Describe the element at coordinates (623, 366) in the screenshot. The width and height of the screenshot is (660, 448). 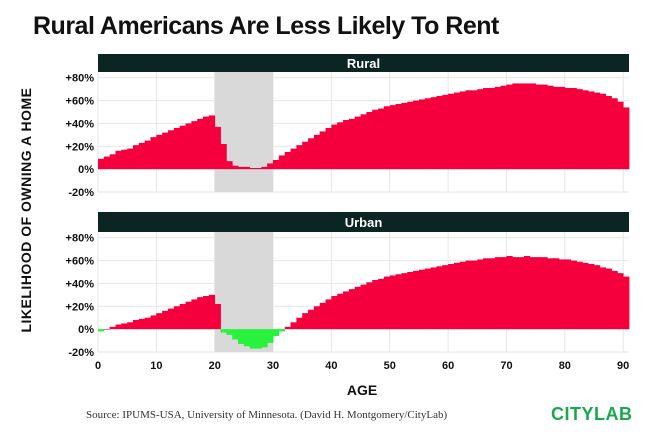
I see `x-tick-label: 90` at that location.